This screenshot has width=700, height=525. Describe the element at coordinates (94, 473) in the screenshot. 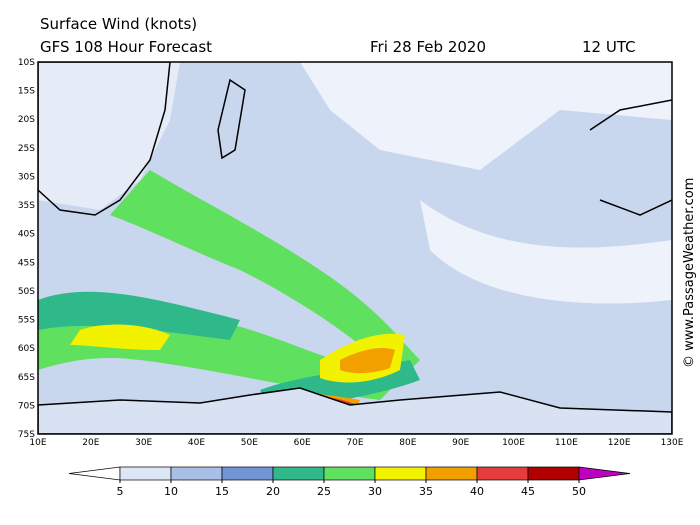

I see `colorbar-low` at that location.